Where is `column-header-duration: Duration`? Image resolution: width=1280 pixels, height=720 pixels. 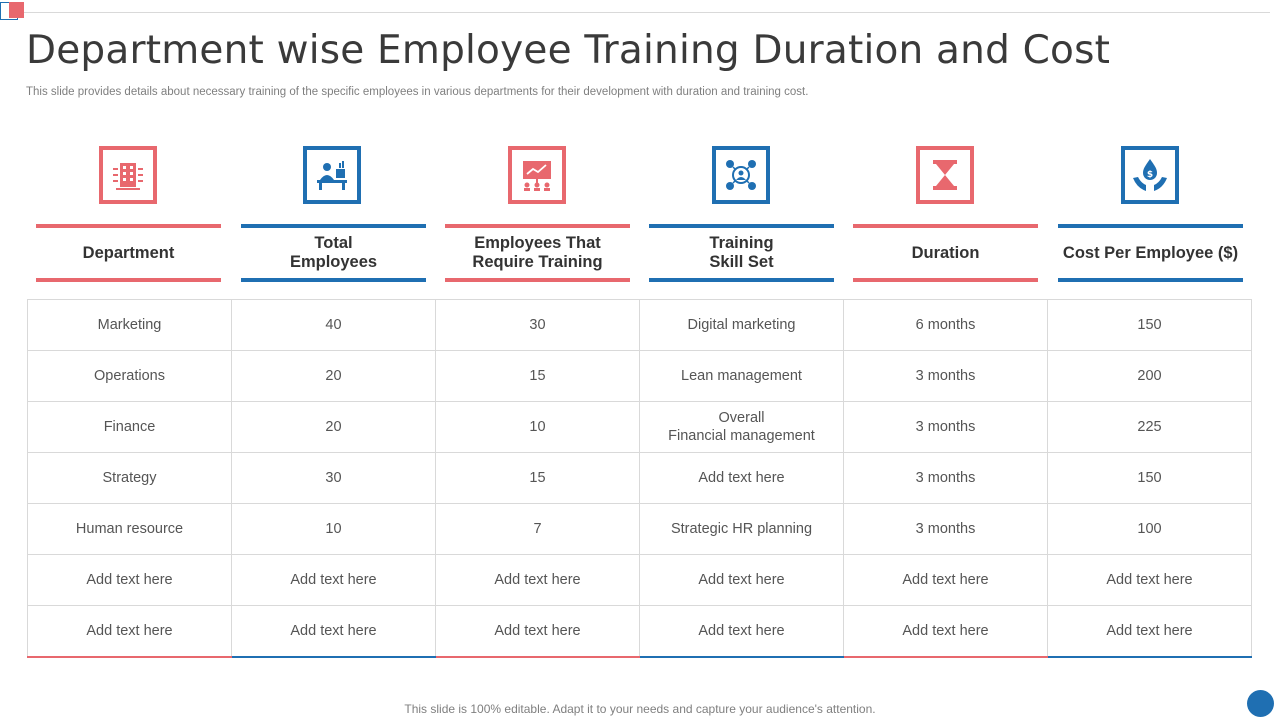
column-header-duration: Duration is located at coordinates (945, 253).